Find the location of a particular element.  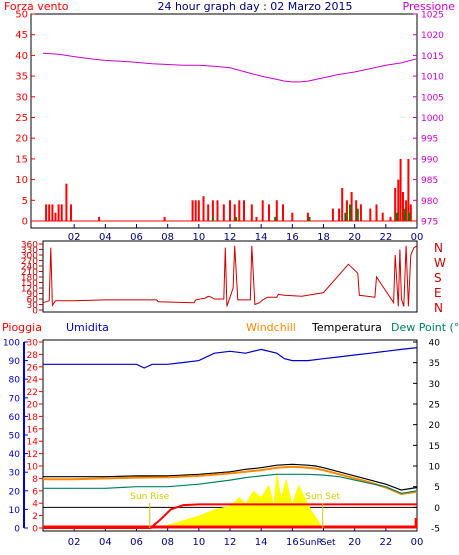

direction-y-tick-label: 240 is located at coordinates (29, 268).